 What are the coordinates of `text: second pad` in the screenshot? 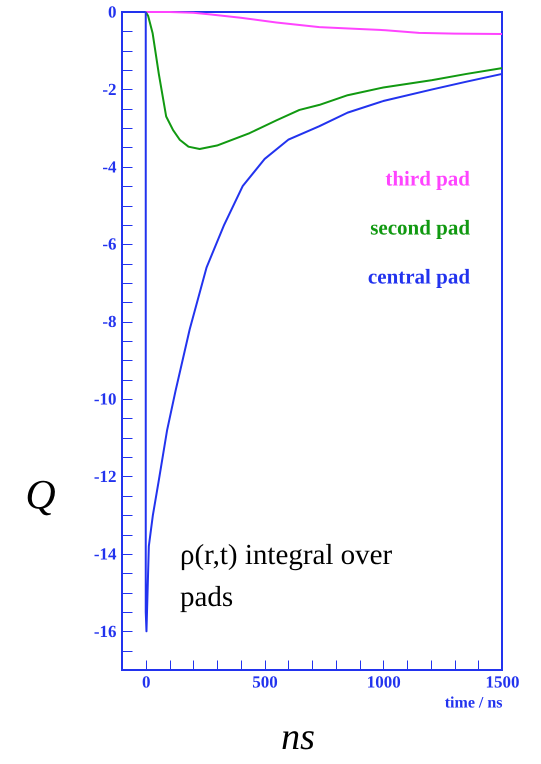 It's located at (420, 228).